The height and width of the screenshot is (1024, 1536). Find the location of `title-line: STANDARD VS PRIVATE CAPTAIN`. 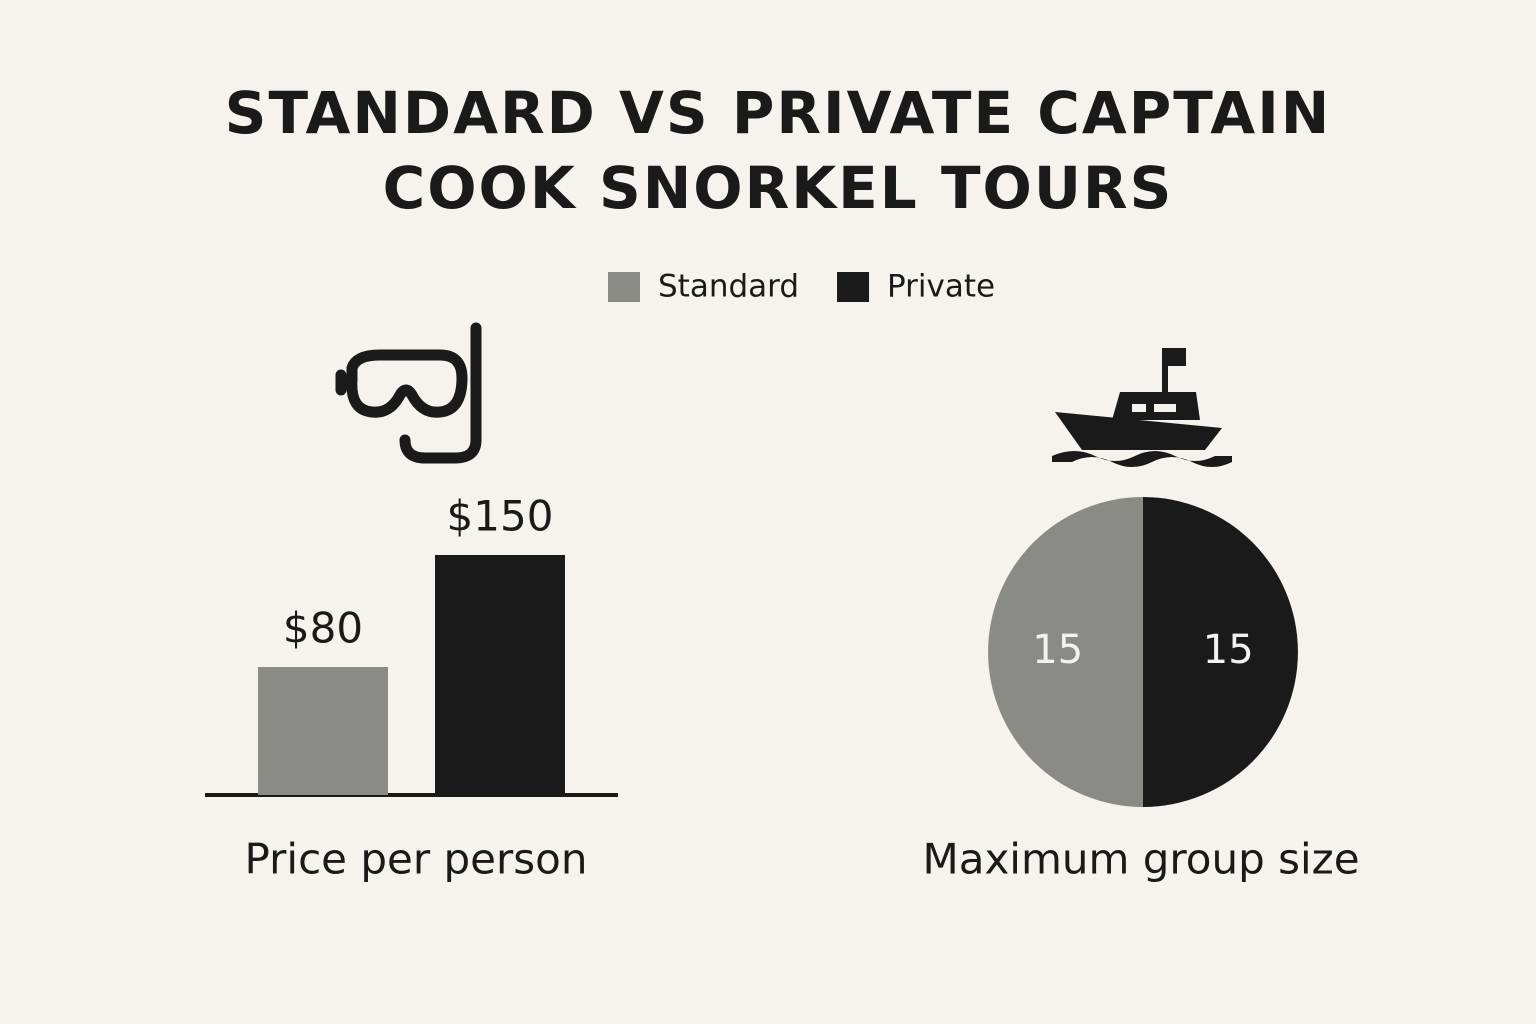

title-line: STANDARD VS PRIVATE CAPTAIN is located at coordinates (778, 113).